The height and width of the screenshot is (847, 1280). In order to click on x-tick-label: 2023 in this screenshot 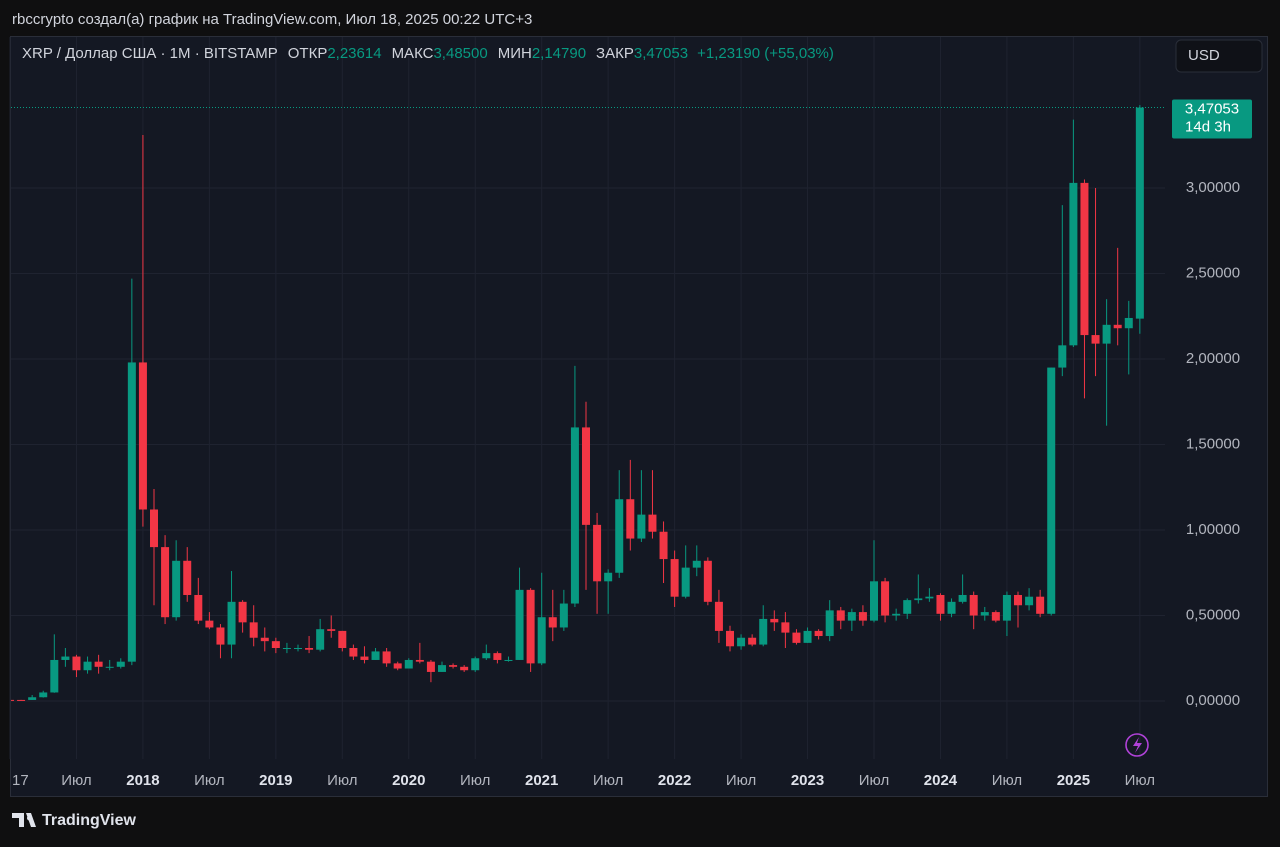, I will do `click(807, 780)`.